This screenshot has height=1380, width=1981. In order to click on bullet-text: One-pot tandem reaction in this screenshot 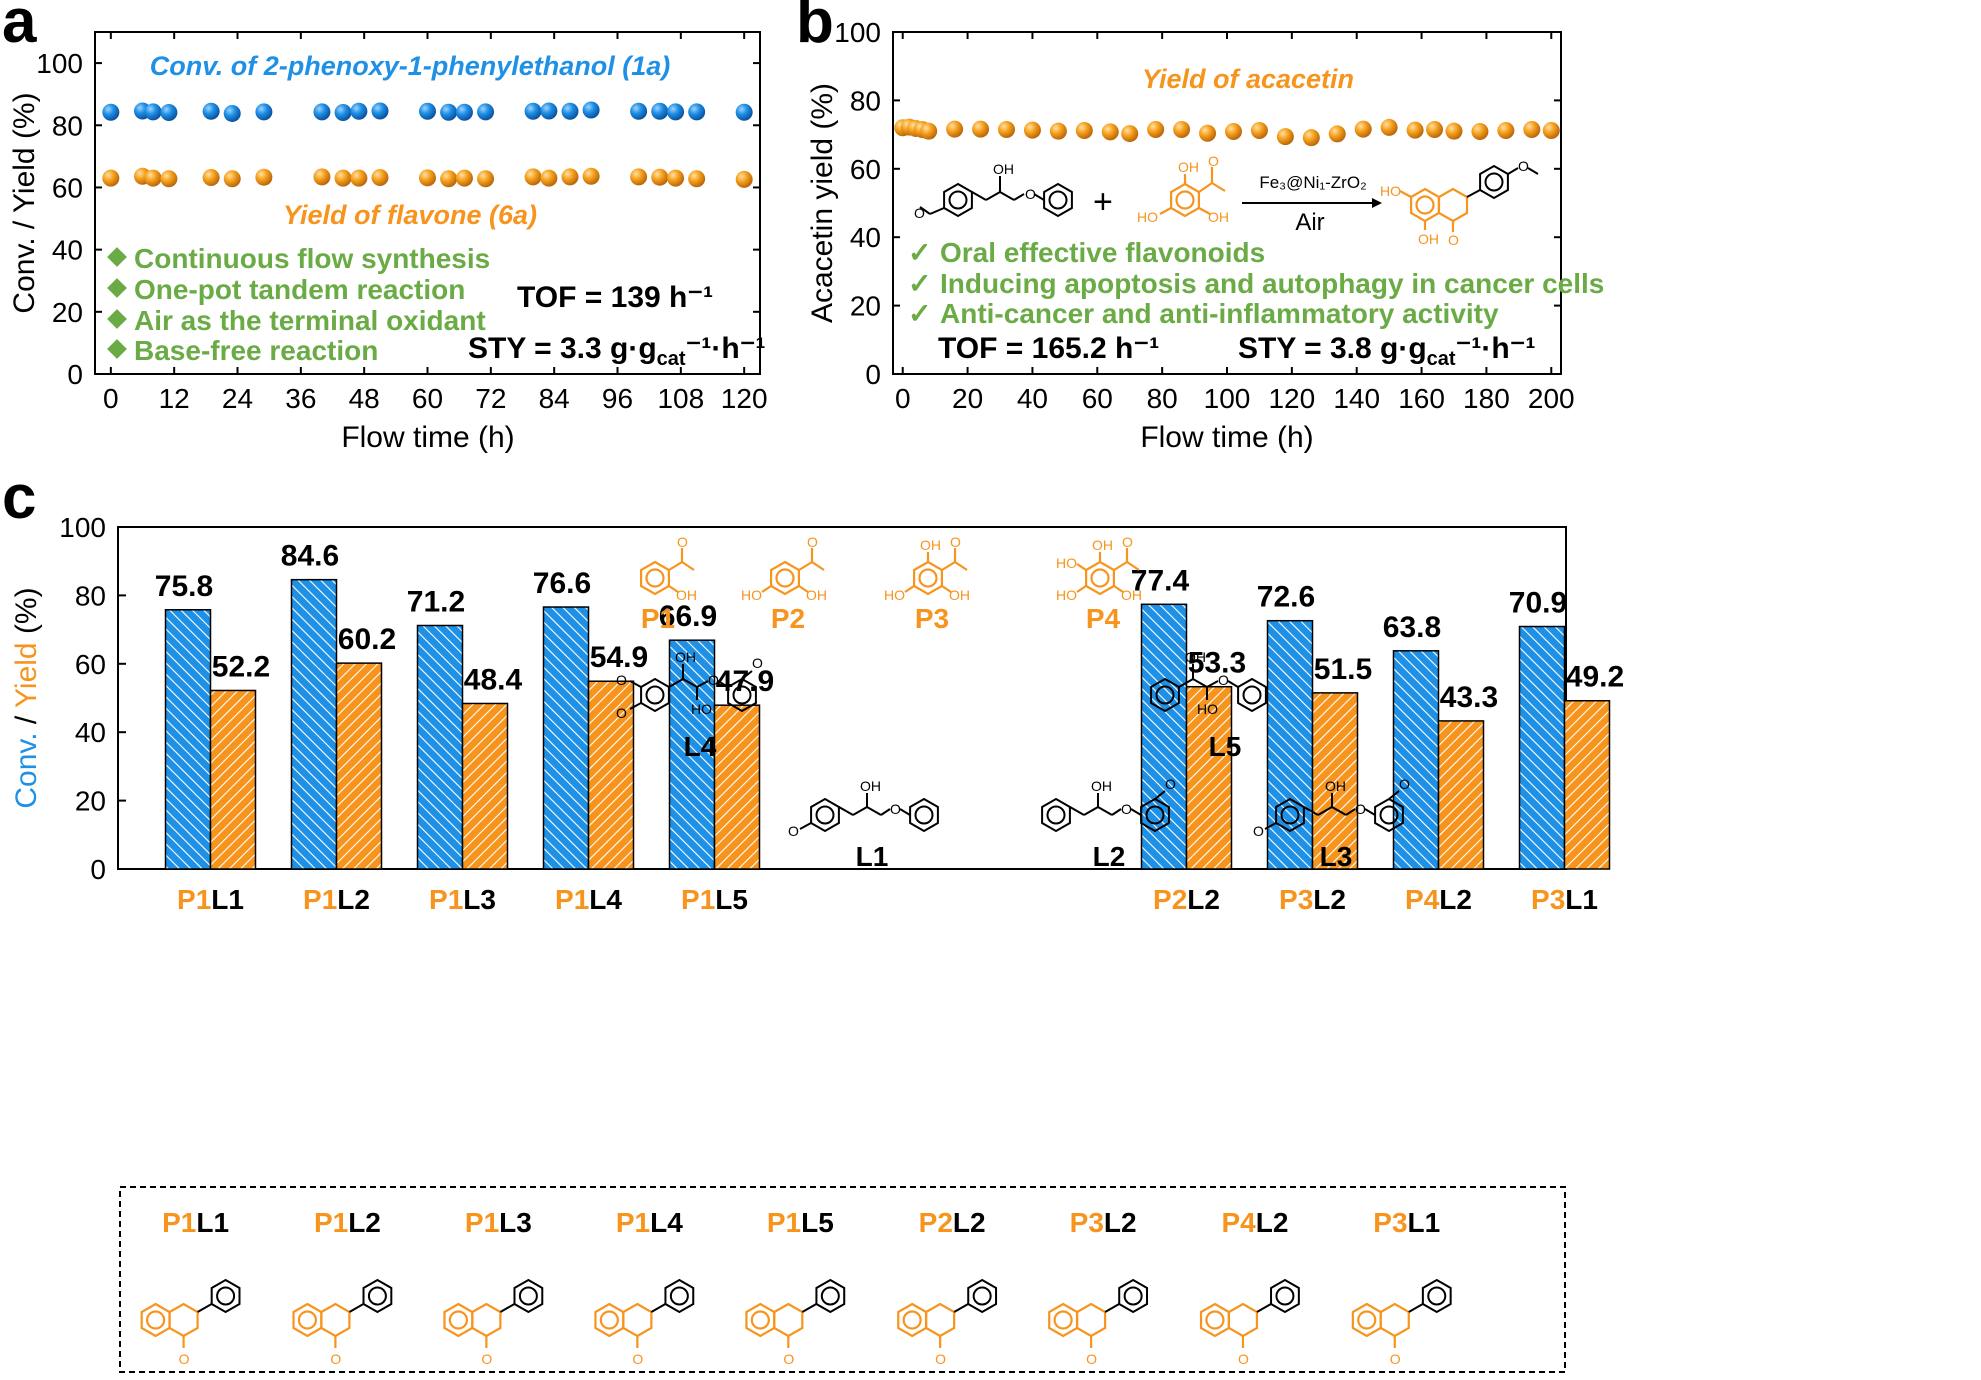, I will do `click(299, 289)`.